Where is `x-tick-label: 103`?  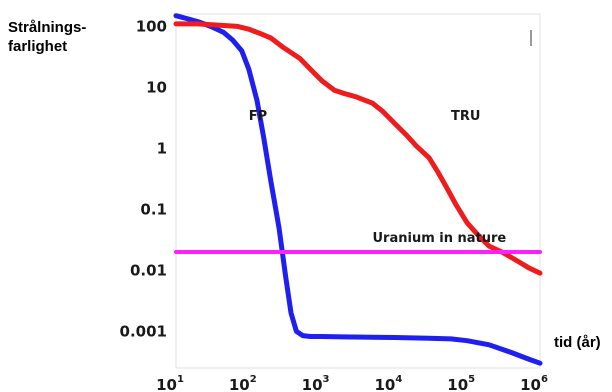 x-tick-label: 103 is located at coordinates (316, 383).